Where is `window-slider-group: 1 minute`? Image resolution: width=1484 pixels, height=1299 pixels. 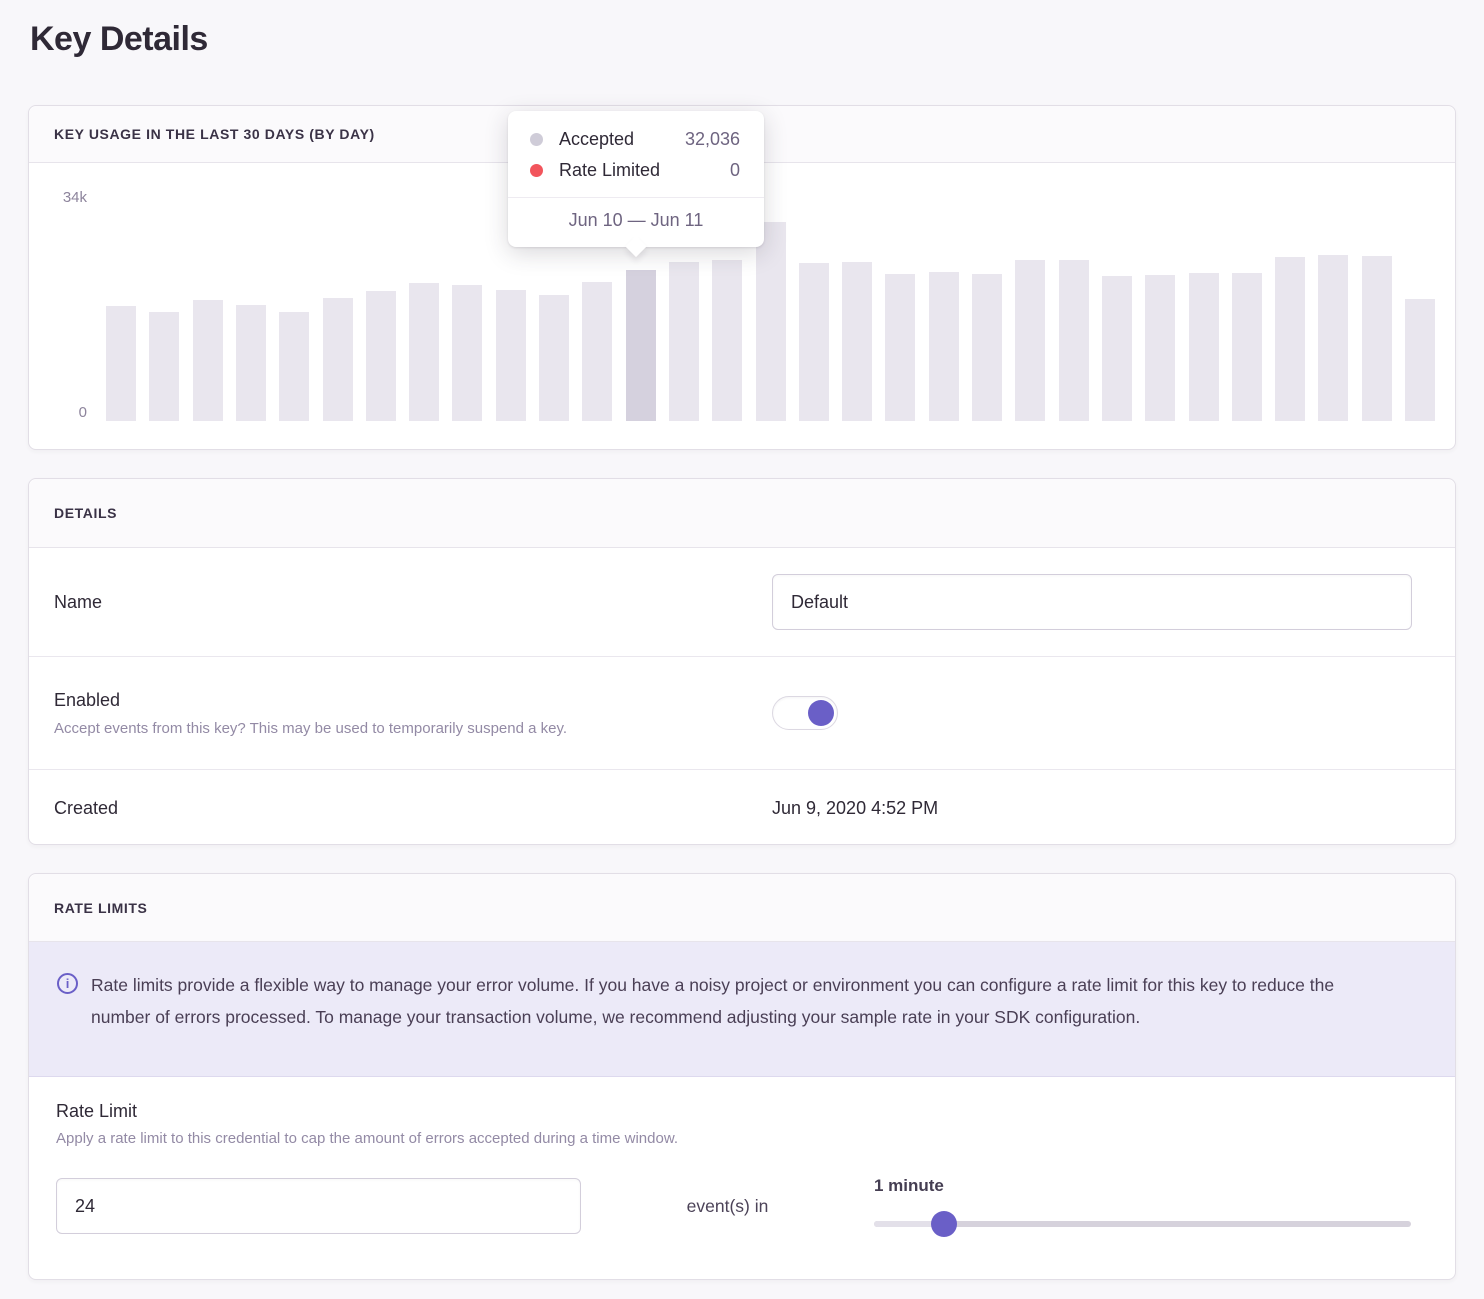
window-slider-group: 1 minute is located at coordinates (1142, 1206).